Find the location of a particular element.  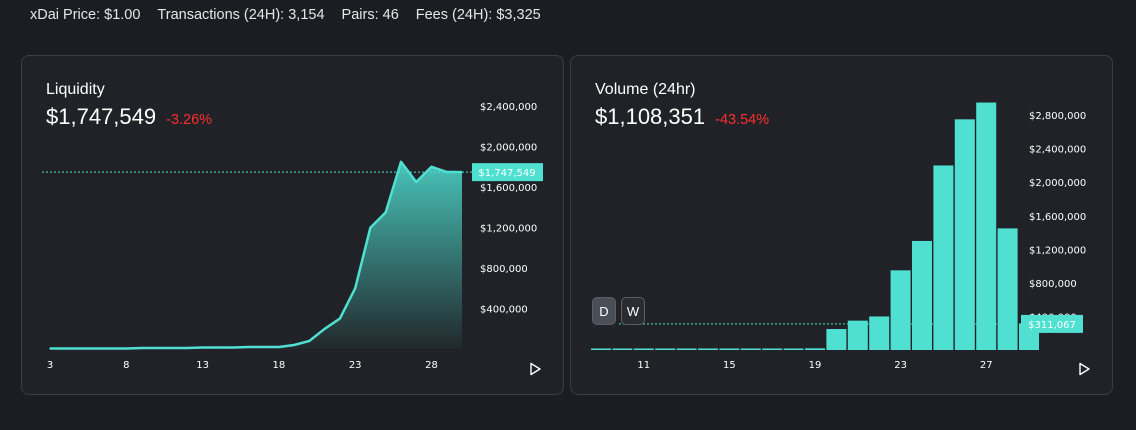

day-button: D is located at coordinates (604, 311).